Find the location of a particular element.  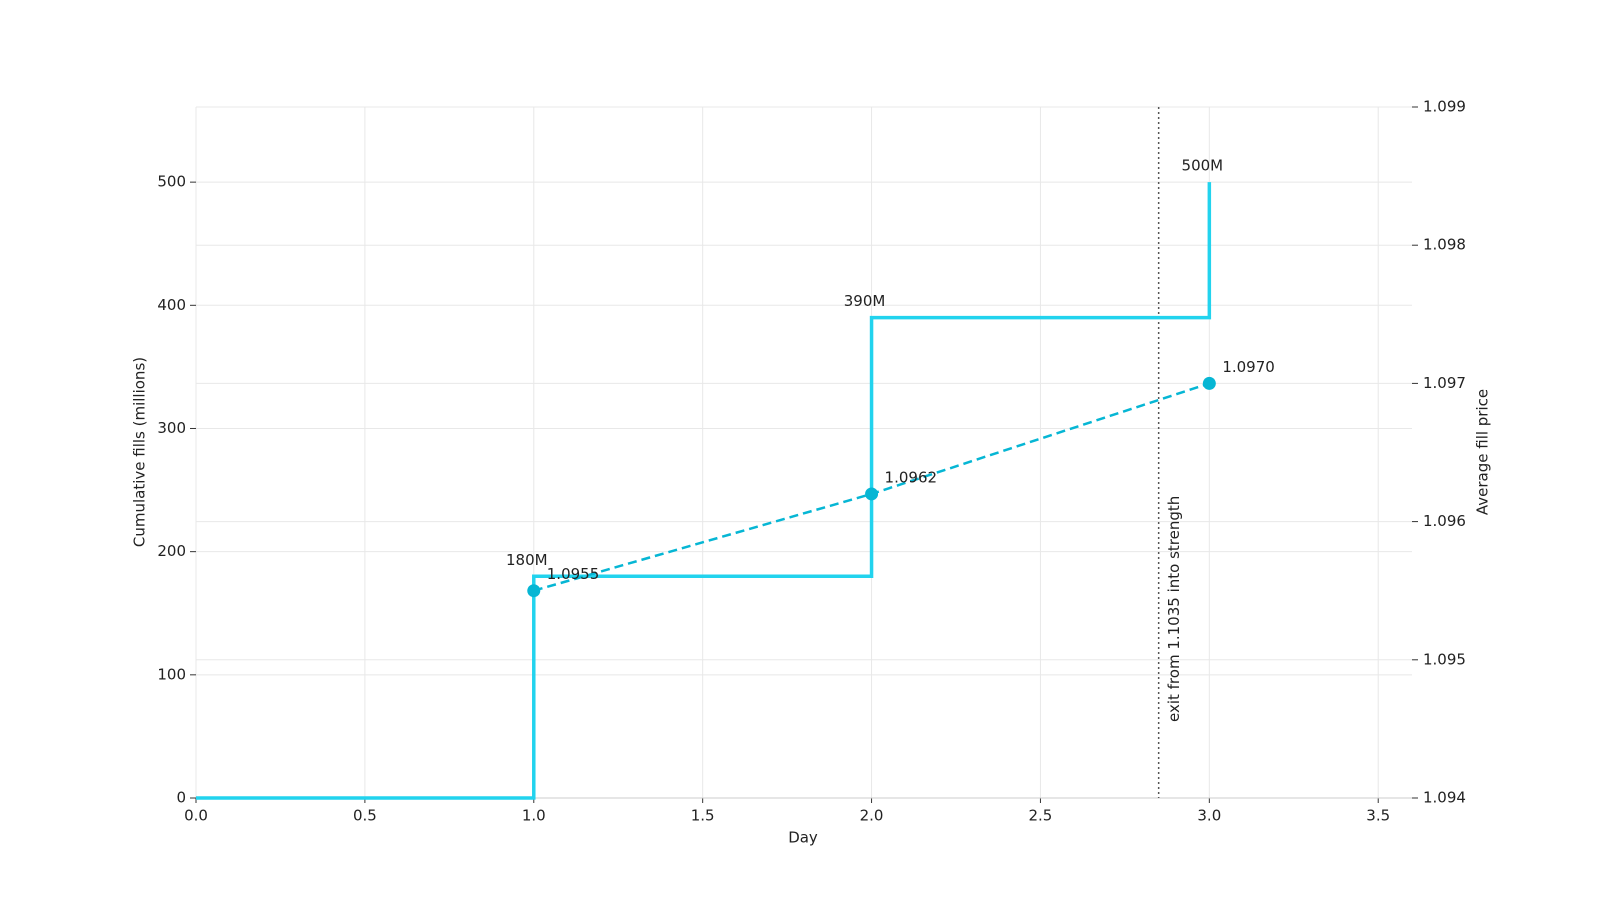

x-tick-label: 1.5 is located at coordinates (703, 816).